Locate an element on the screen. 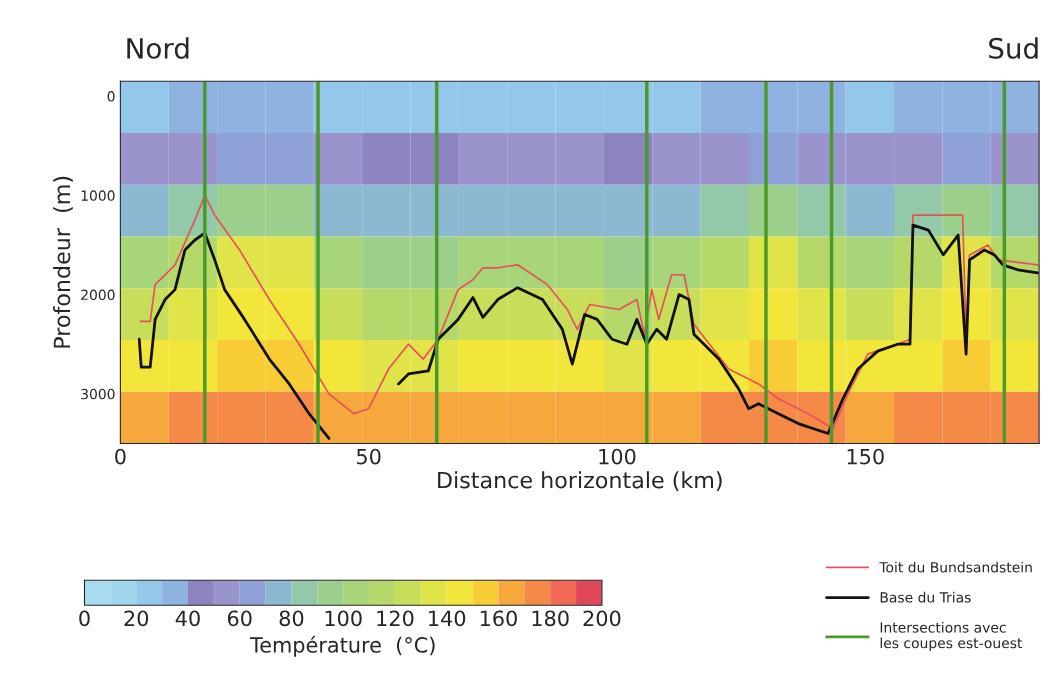 Image resolution: width=1056 pixels, height=677 pixels. color-bar-label: 20 is located at coordinates (136, 618).